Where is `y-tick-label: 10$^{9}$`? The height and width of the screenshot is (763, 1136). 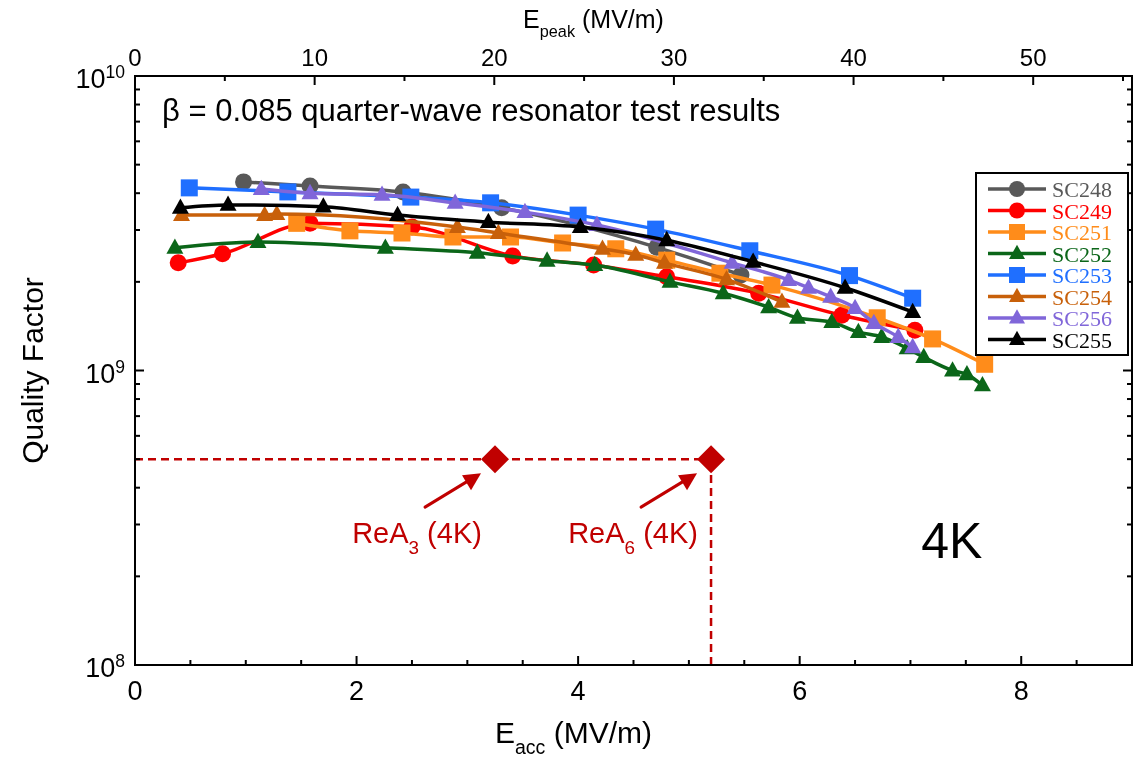 y-tick-label: 10$^{9}$ is located at coordinates (105, 372).